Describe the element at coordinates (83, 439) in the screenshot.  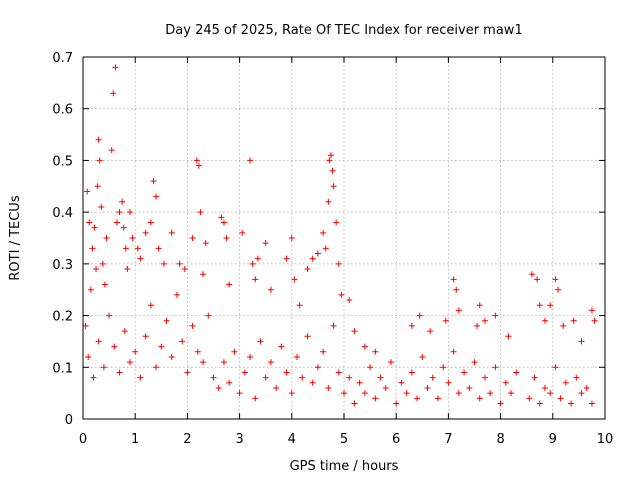
I see `x-tick-label: 0` at that location.